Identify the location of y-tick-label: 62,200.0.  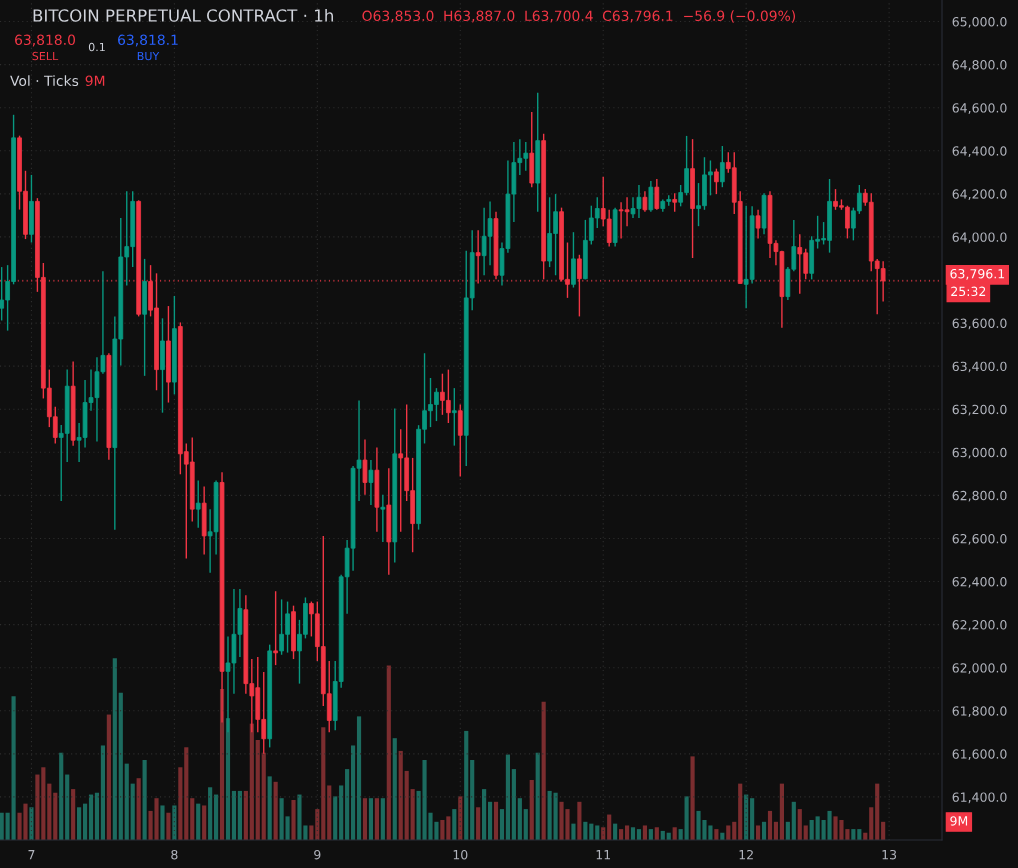
(979, 625).